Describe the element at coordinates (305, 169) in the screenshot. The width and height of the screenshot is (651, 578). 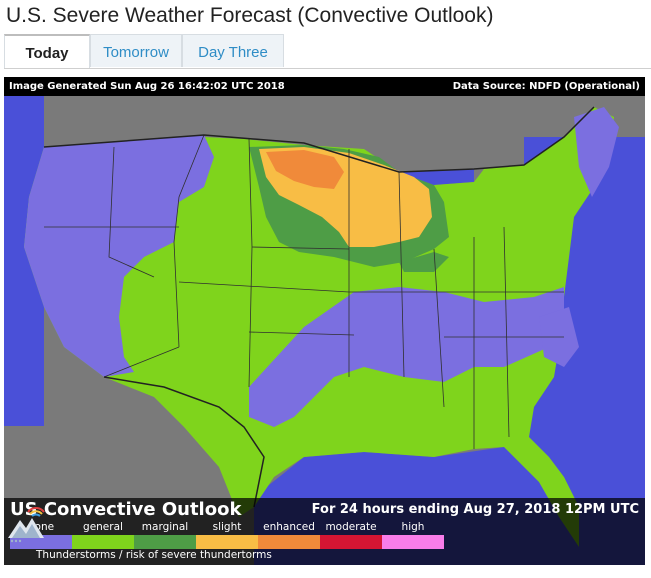
I see `enhanced-area` at that location.